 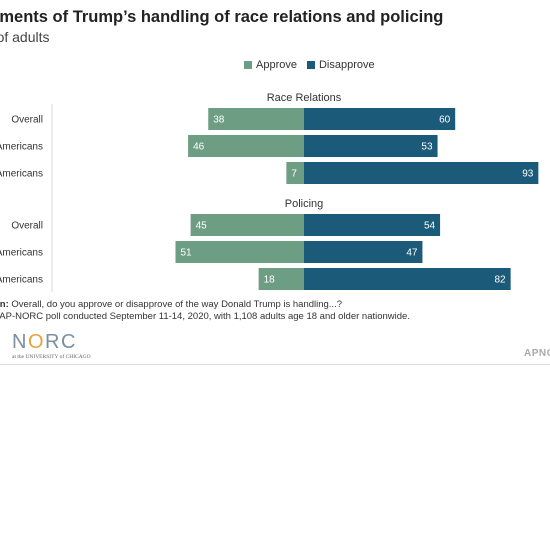 What do you see at coordinates (20, 342) in the screenshot?
I see `logo-letters-start: N` at bounding box center [20, 342].